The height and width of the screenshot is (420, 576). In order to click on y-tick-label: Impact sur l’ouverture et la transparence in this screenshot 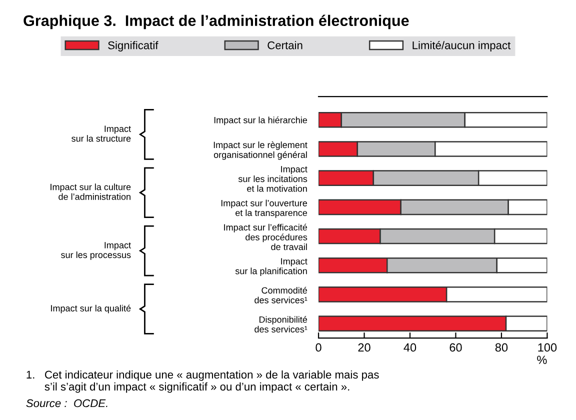, I will do `click(264, 209)`.